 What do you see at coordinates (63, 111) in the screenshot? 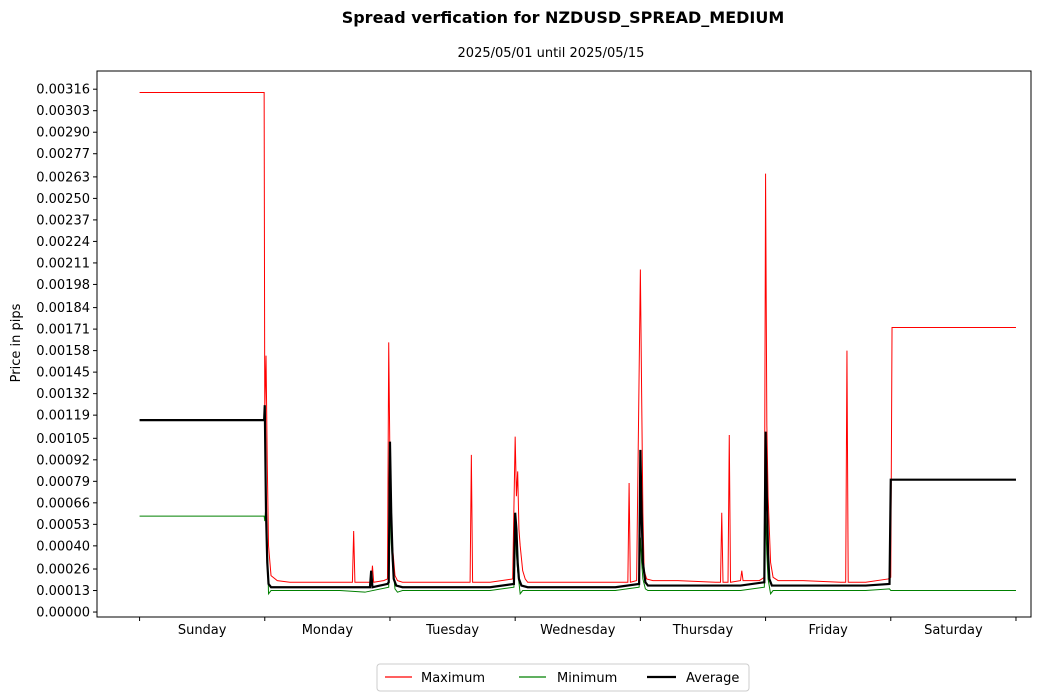
I see `y-tick-label-23: 0.00303` at bounding box center [63, 111].